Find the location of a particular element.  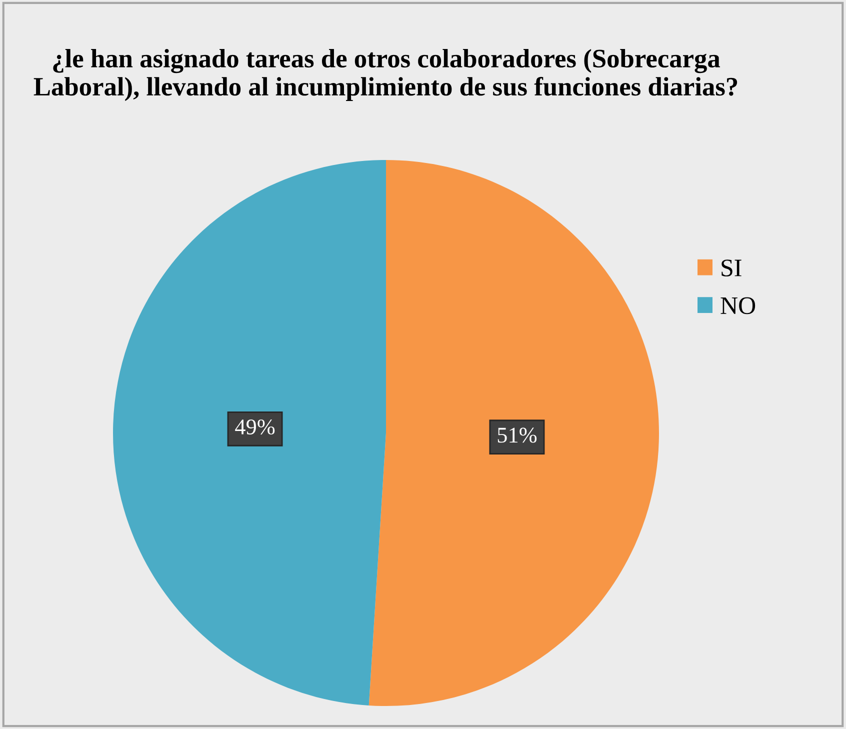

data-label: 51% is located at coordinates (517, 435).